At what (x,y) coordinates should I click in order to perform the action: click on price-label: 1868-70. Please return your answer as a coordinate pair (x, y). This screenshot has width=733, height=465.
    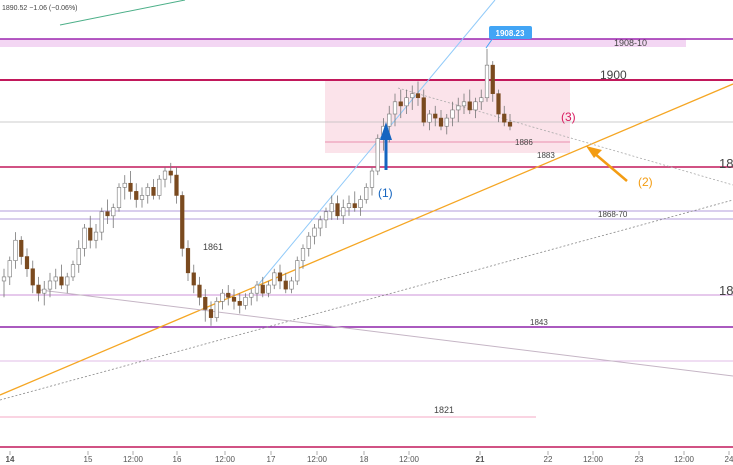
    Looking at the image, I should click on (613, 214).